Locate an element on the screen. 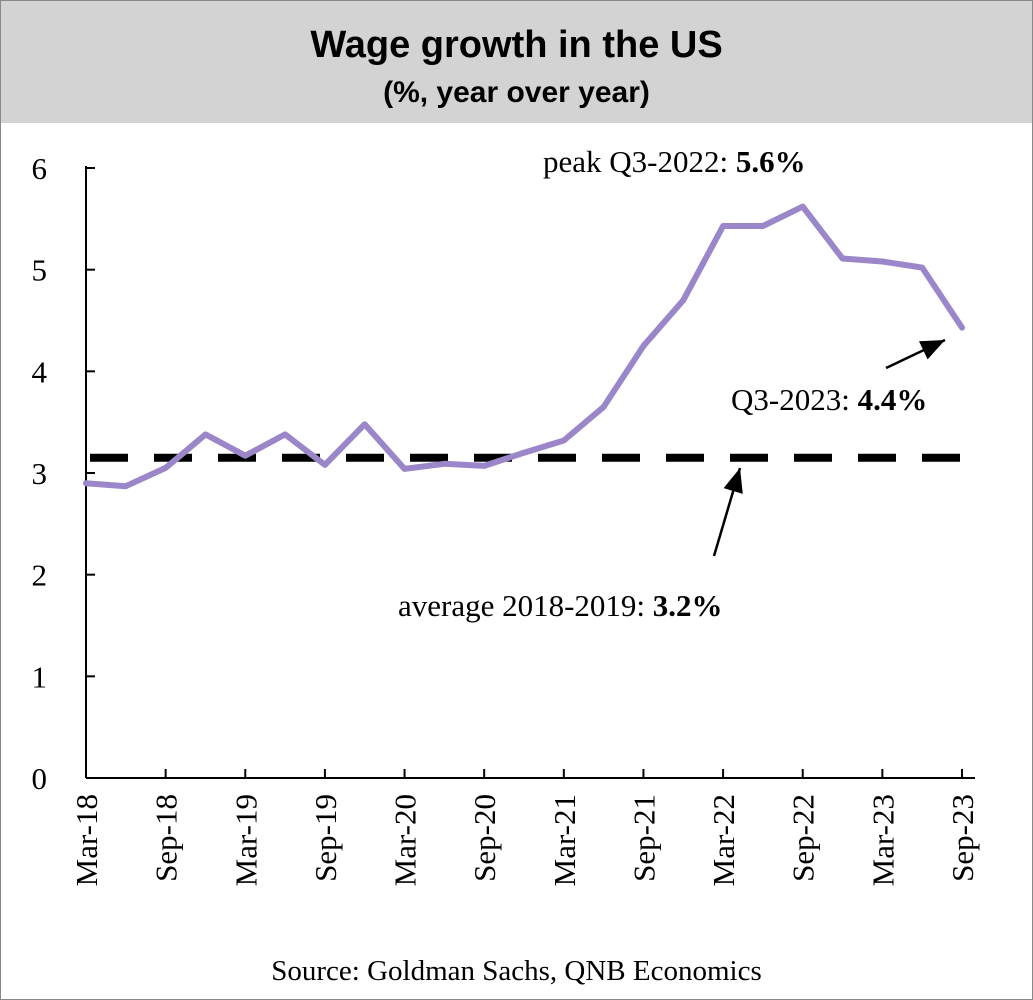 The image size is (1033, 1000). latest-annotation: Q3-2023: 4.4% is located at coordinates (829, 399).